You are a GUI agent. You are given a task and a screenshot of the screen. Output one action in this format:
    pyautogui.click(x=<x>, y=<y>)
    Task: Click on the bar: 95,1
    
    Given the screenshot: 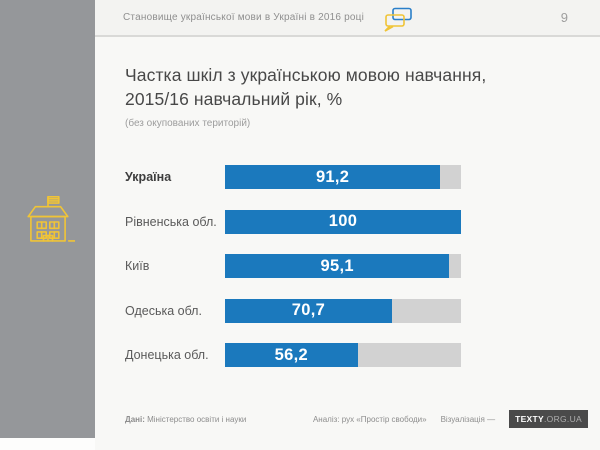 What is the action you would take?
    pyautogui.click(x=337, y=266)
    